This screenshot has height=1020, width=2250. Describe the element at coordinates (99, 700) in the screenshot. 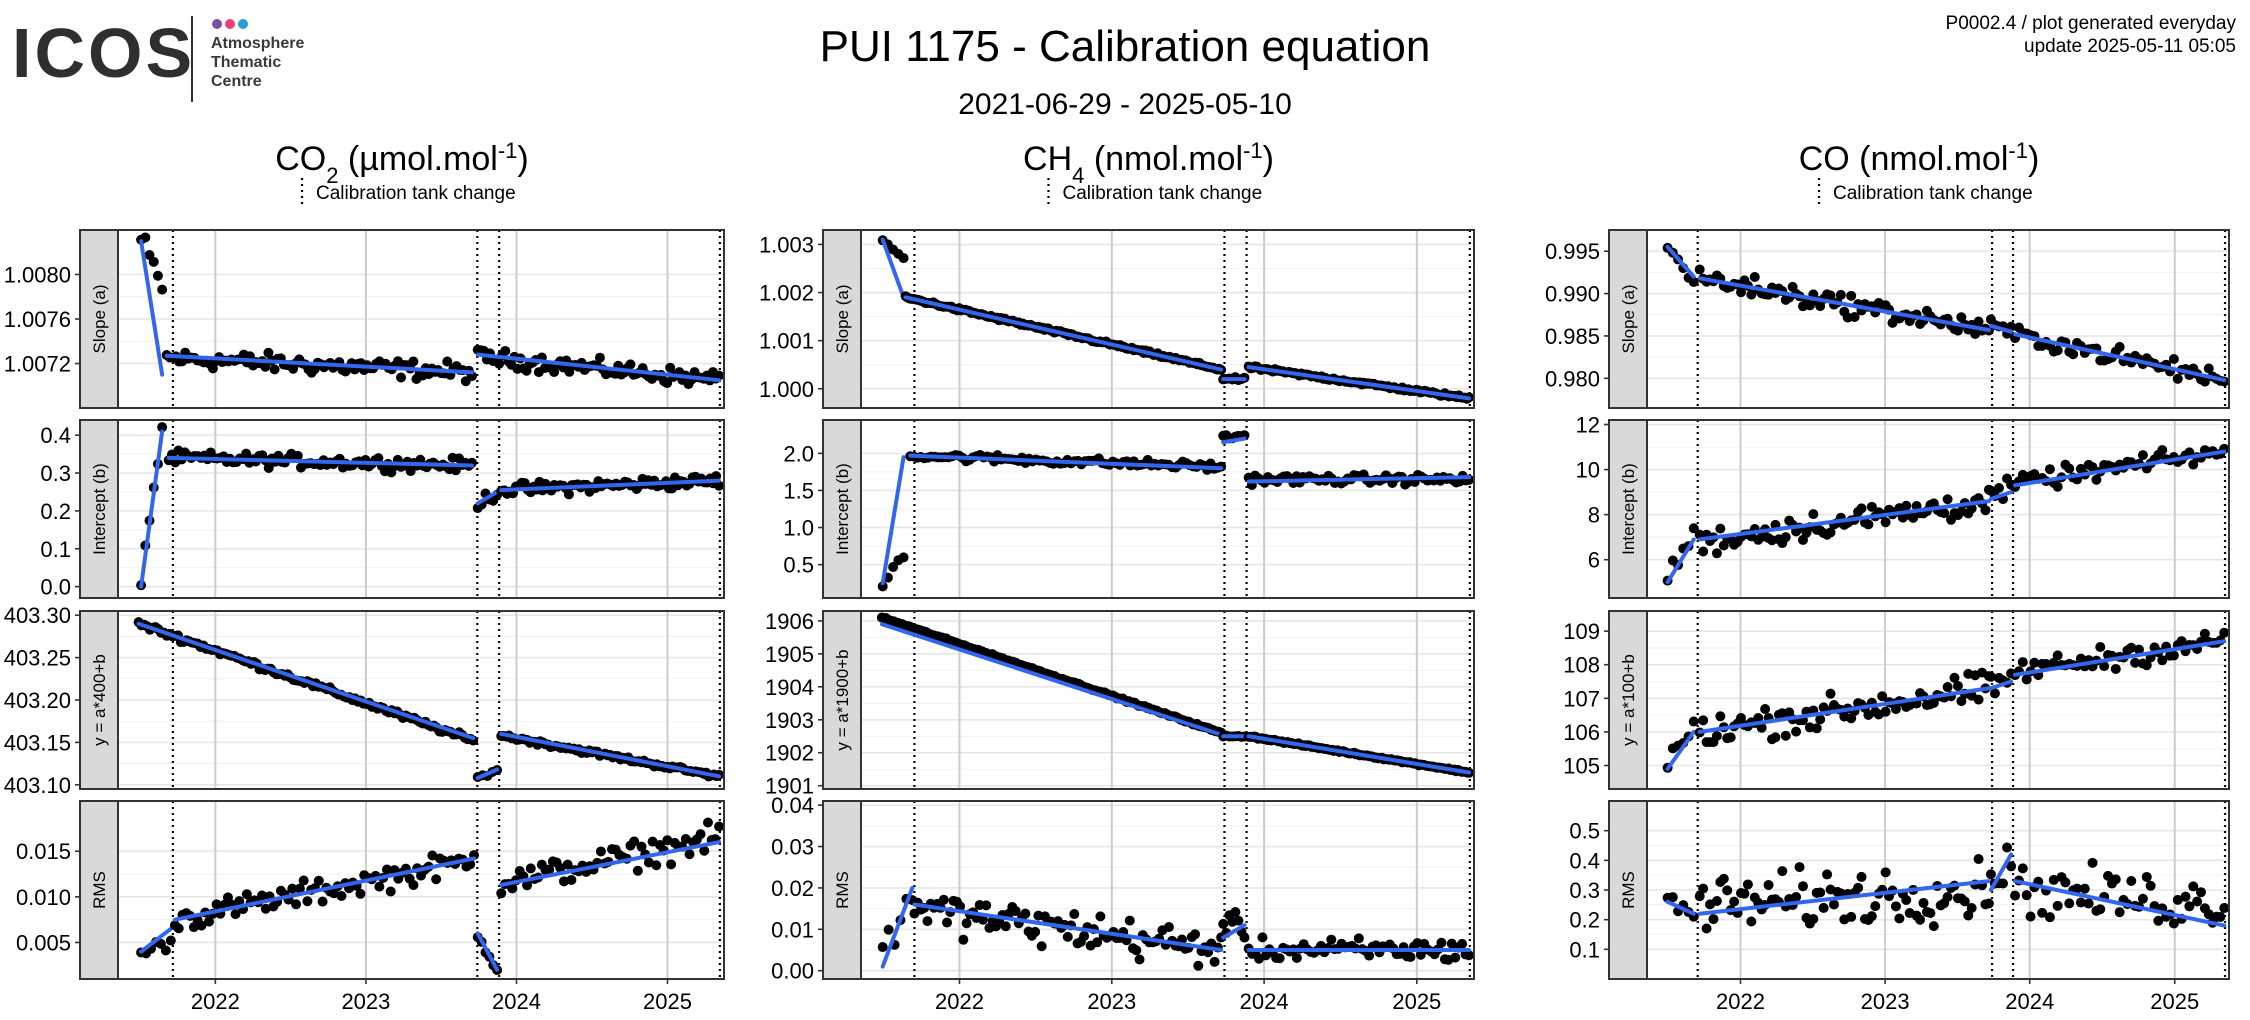

I see `strip-label: y = a*400+b` at that location.